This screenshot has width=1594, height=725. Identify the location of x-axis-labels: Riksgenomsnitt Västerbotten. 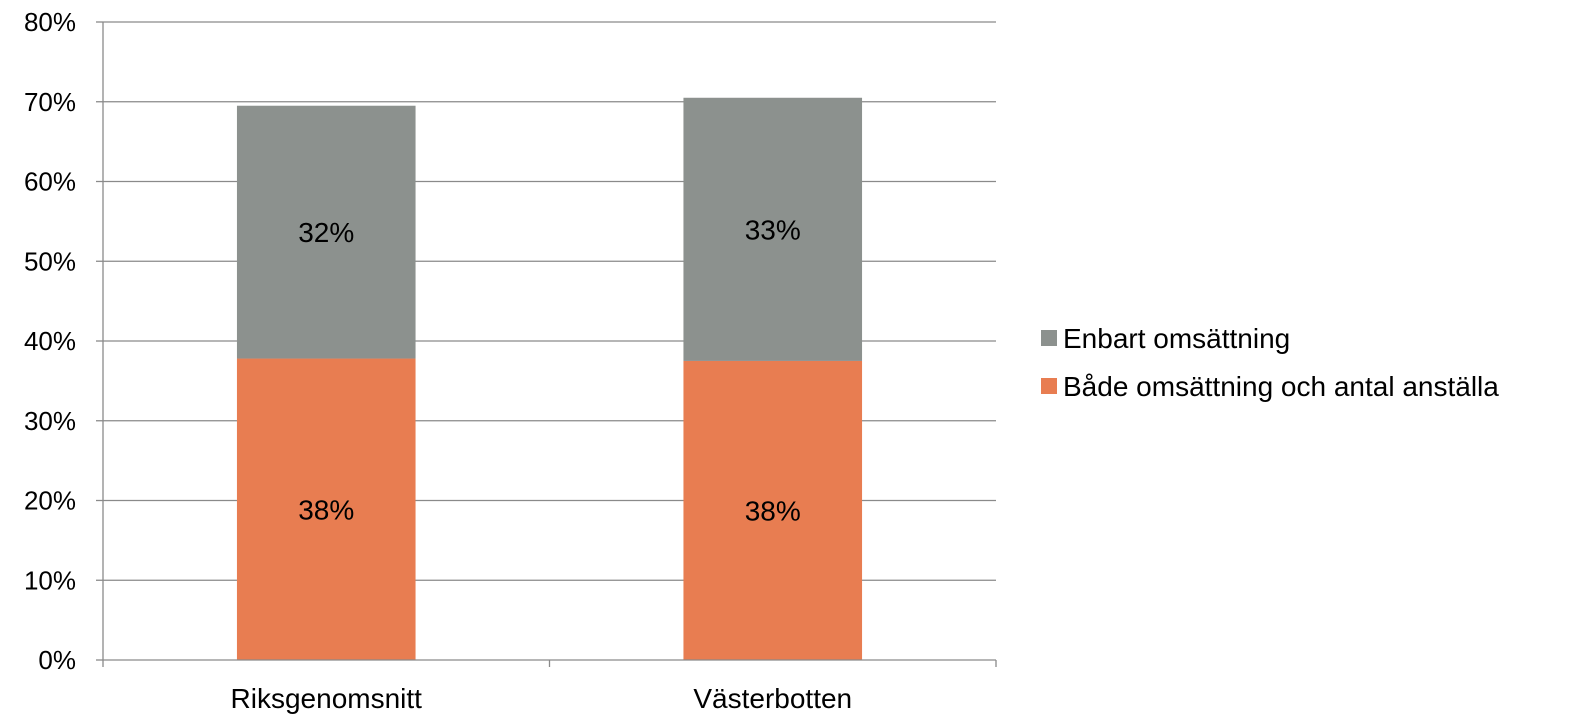
(542, 698).